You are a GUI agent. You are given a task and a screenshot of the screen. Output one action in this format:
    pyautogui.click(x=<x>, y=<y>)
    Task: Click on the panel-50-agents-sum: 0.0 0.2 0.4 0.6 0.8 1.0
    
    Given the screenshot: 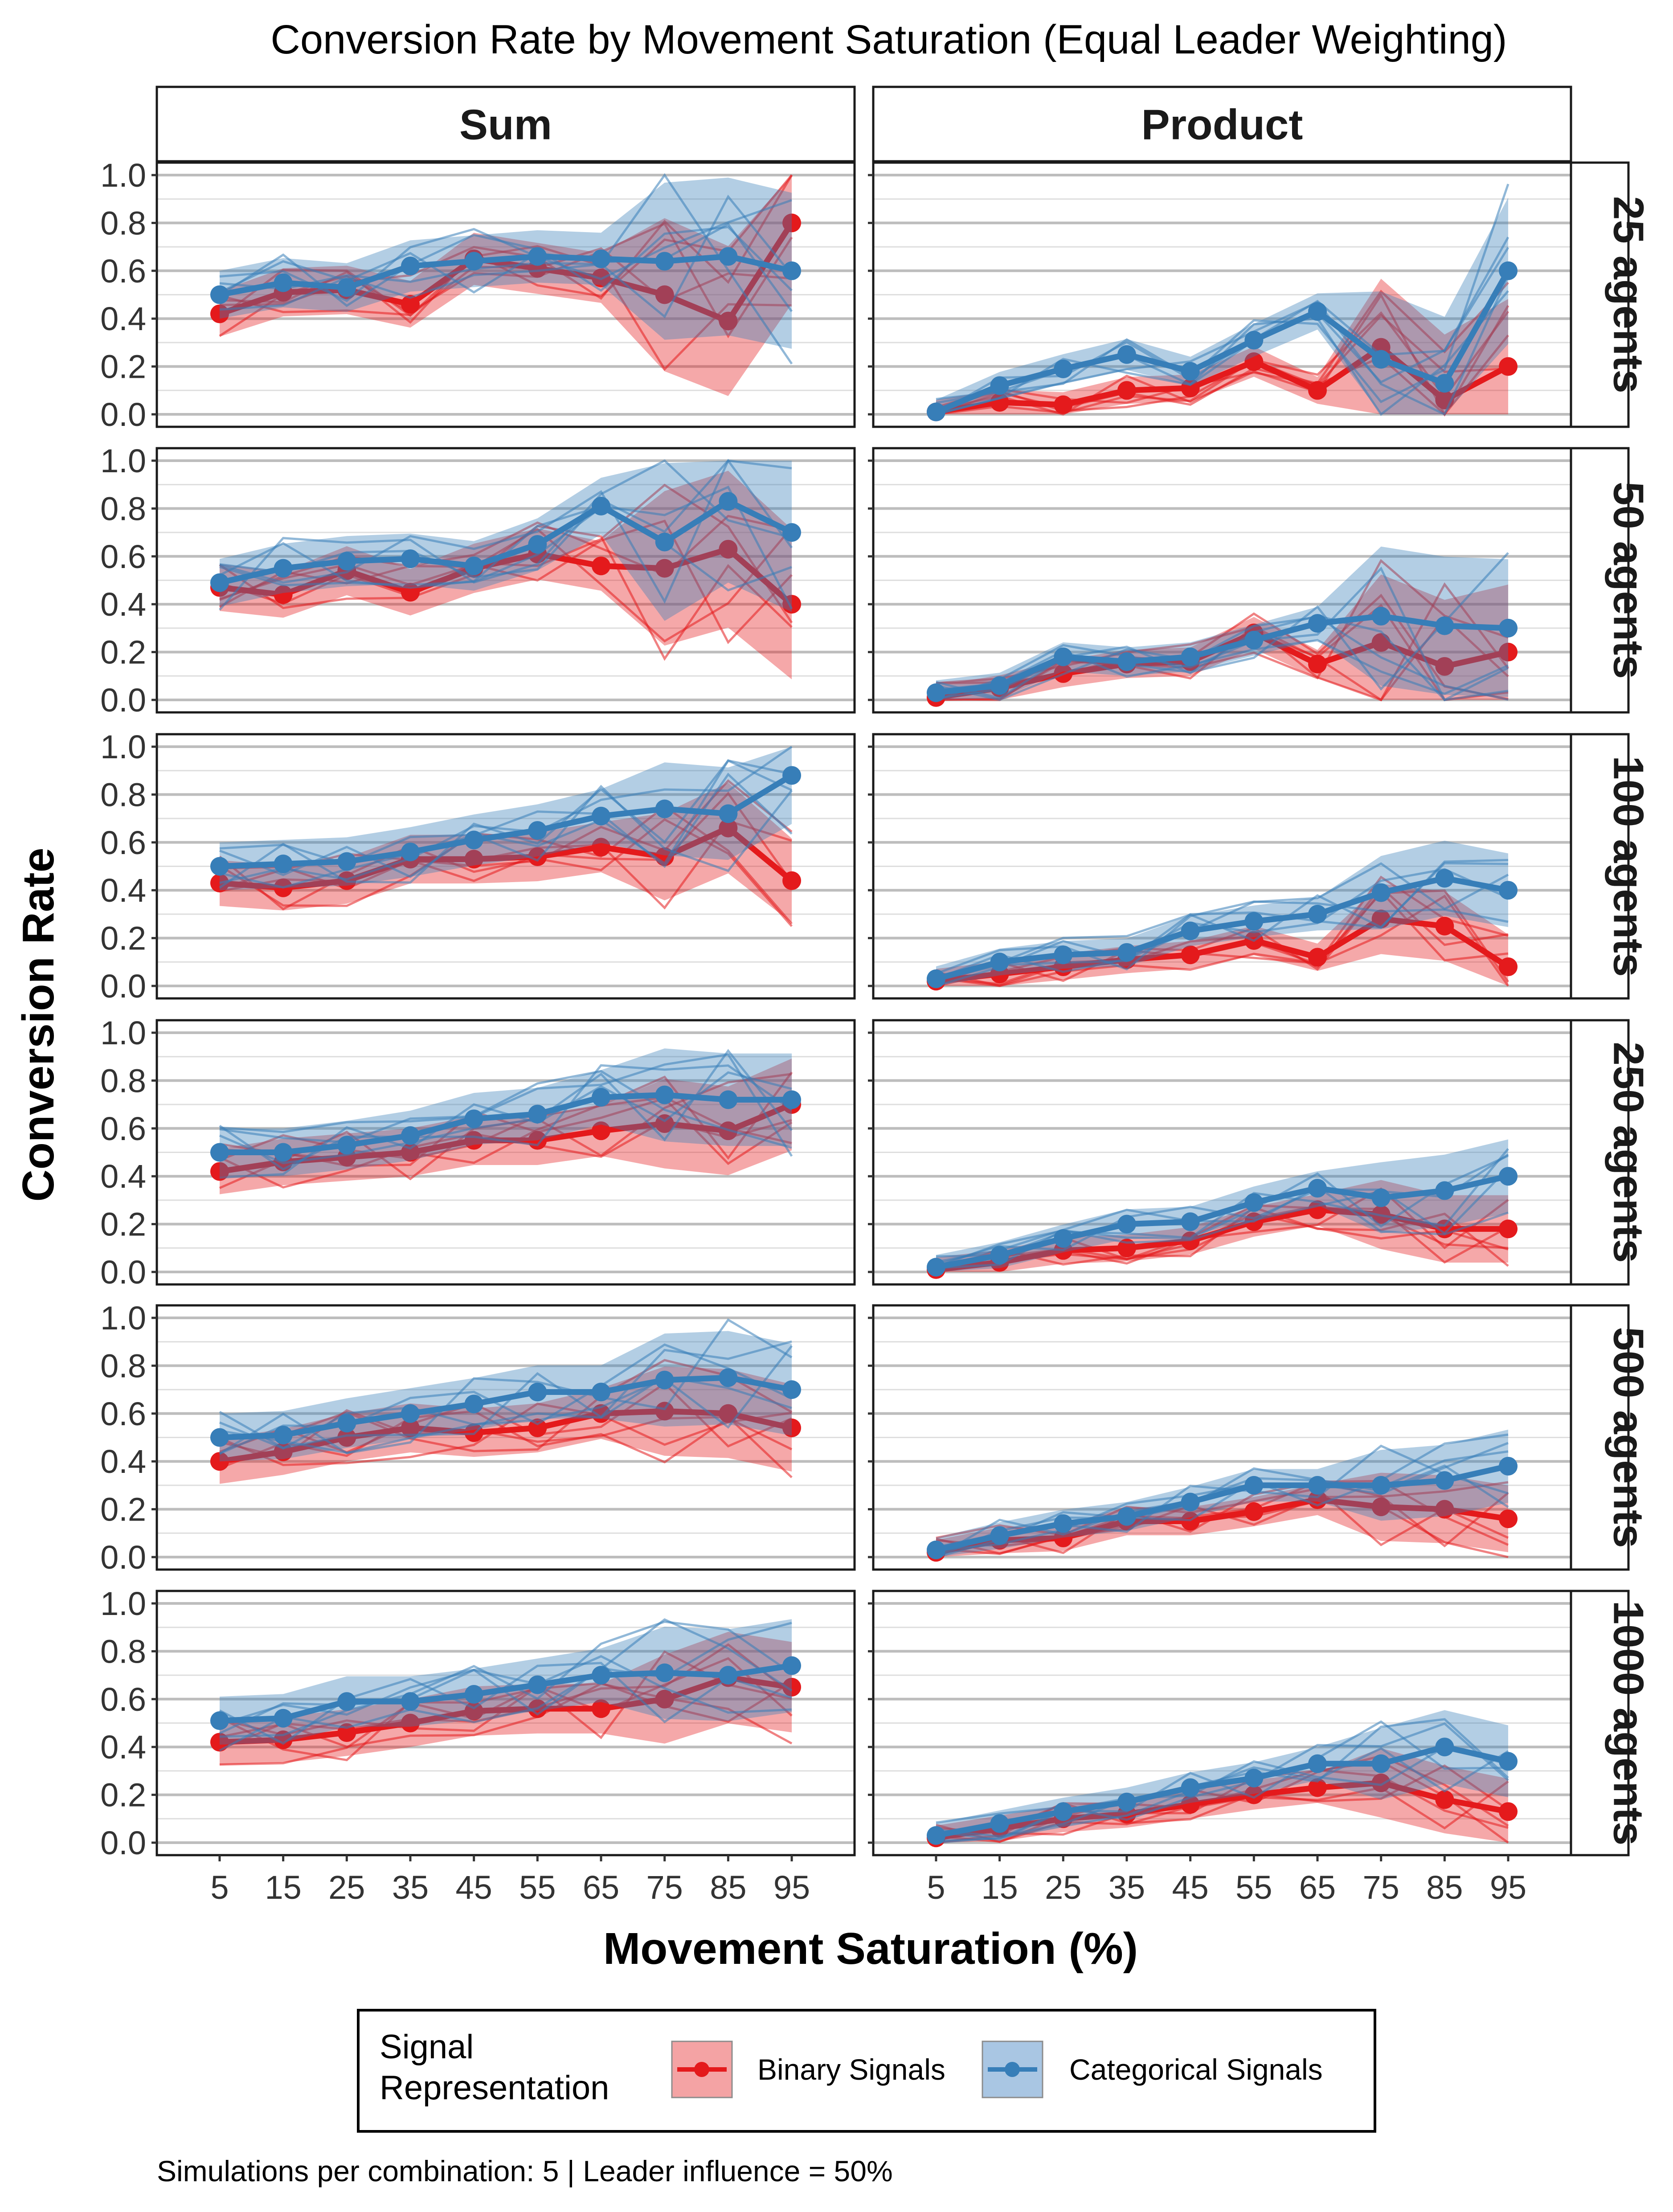 What is the action you would take?
    pyautogui.click(x=478, y=580)
    